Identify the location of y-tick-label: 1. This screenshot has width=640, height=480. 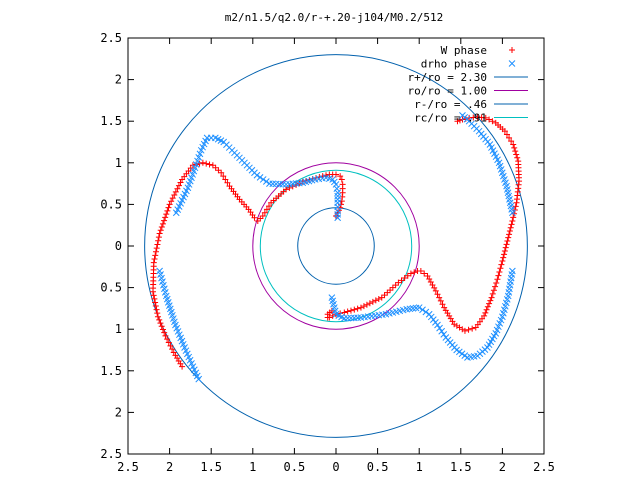
(118, 329).